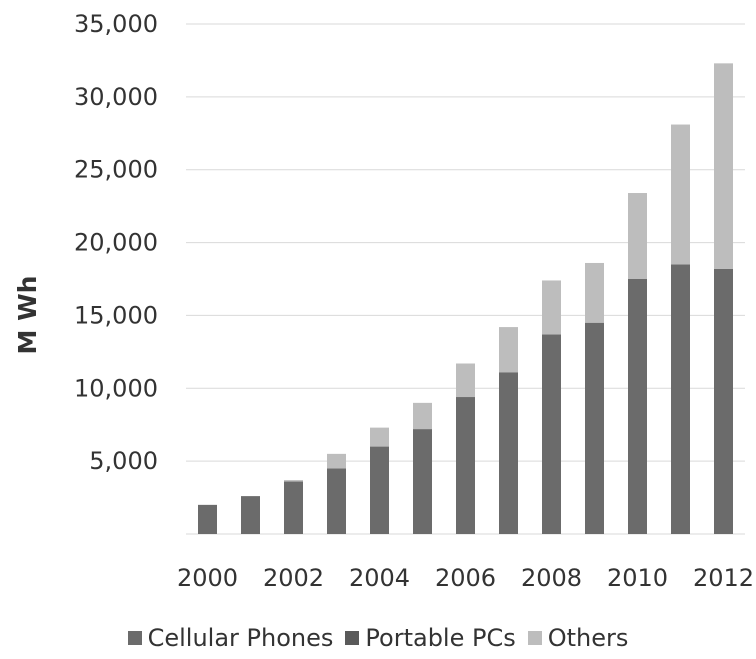 The image size is (756, 659). What do you see at coordinates (116, 388) in the screenshot?
I see `y-tick-label: 10,000` at bounding box center [116, 388].